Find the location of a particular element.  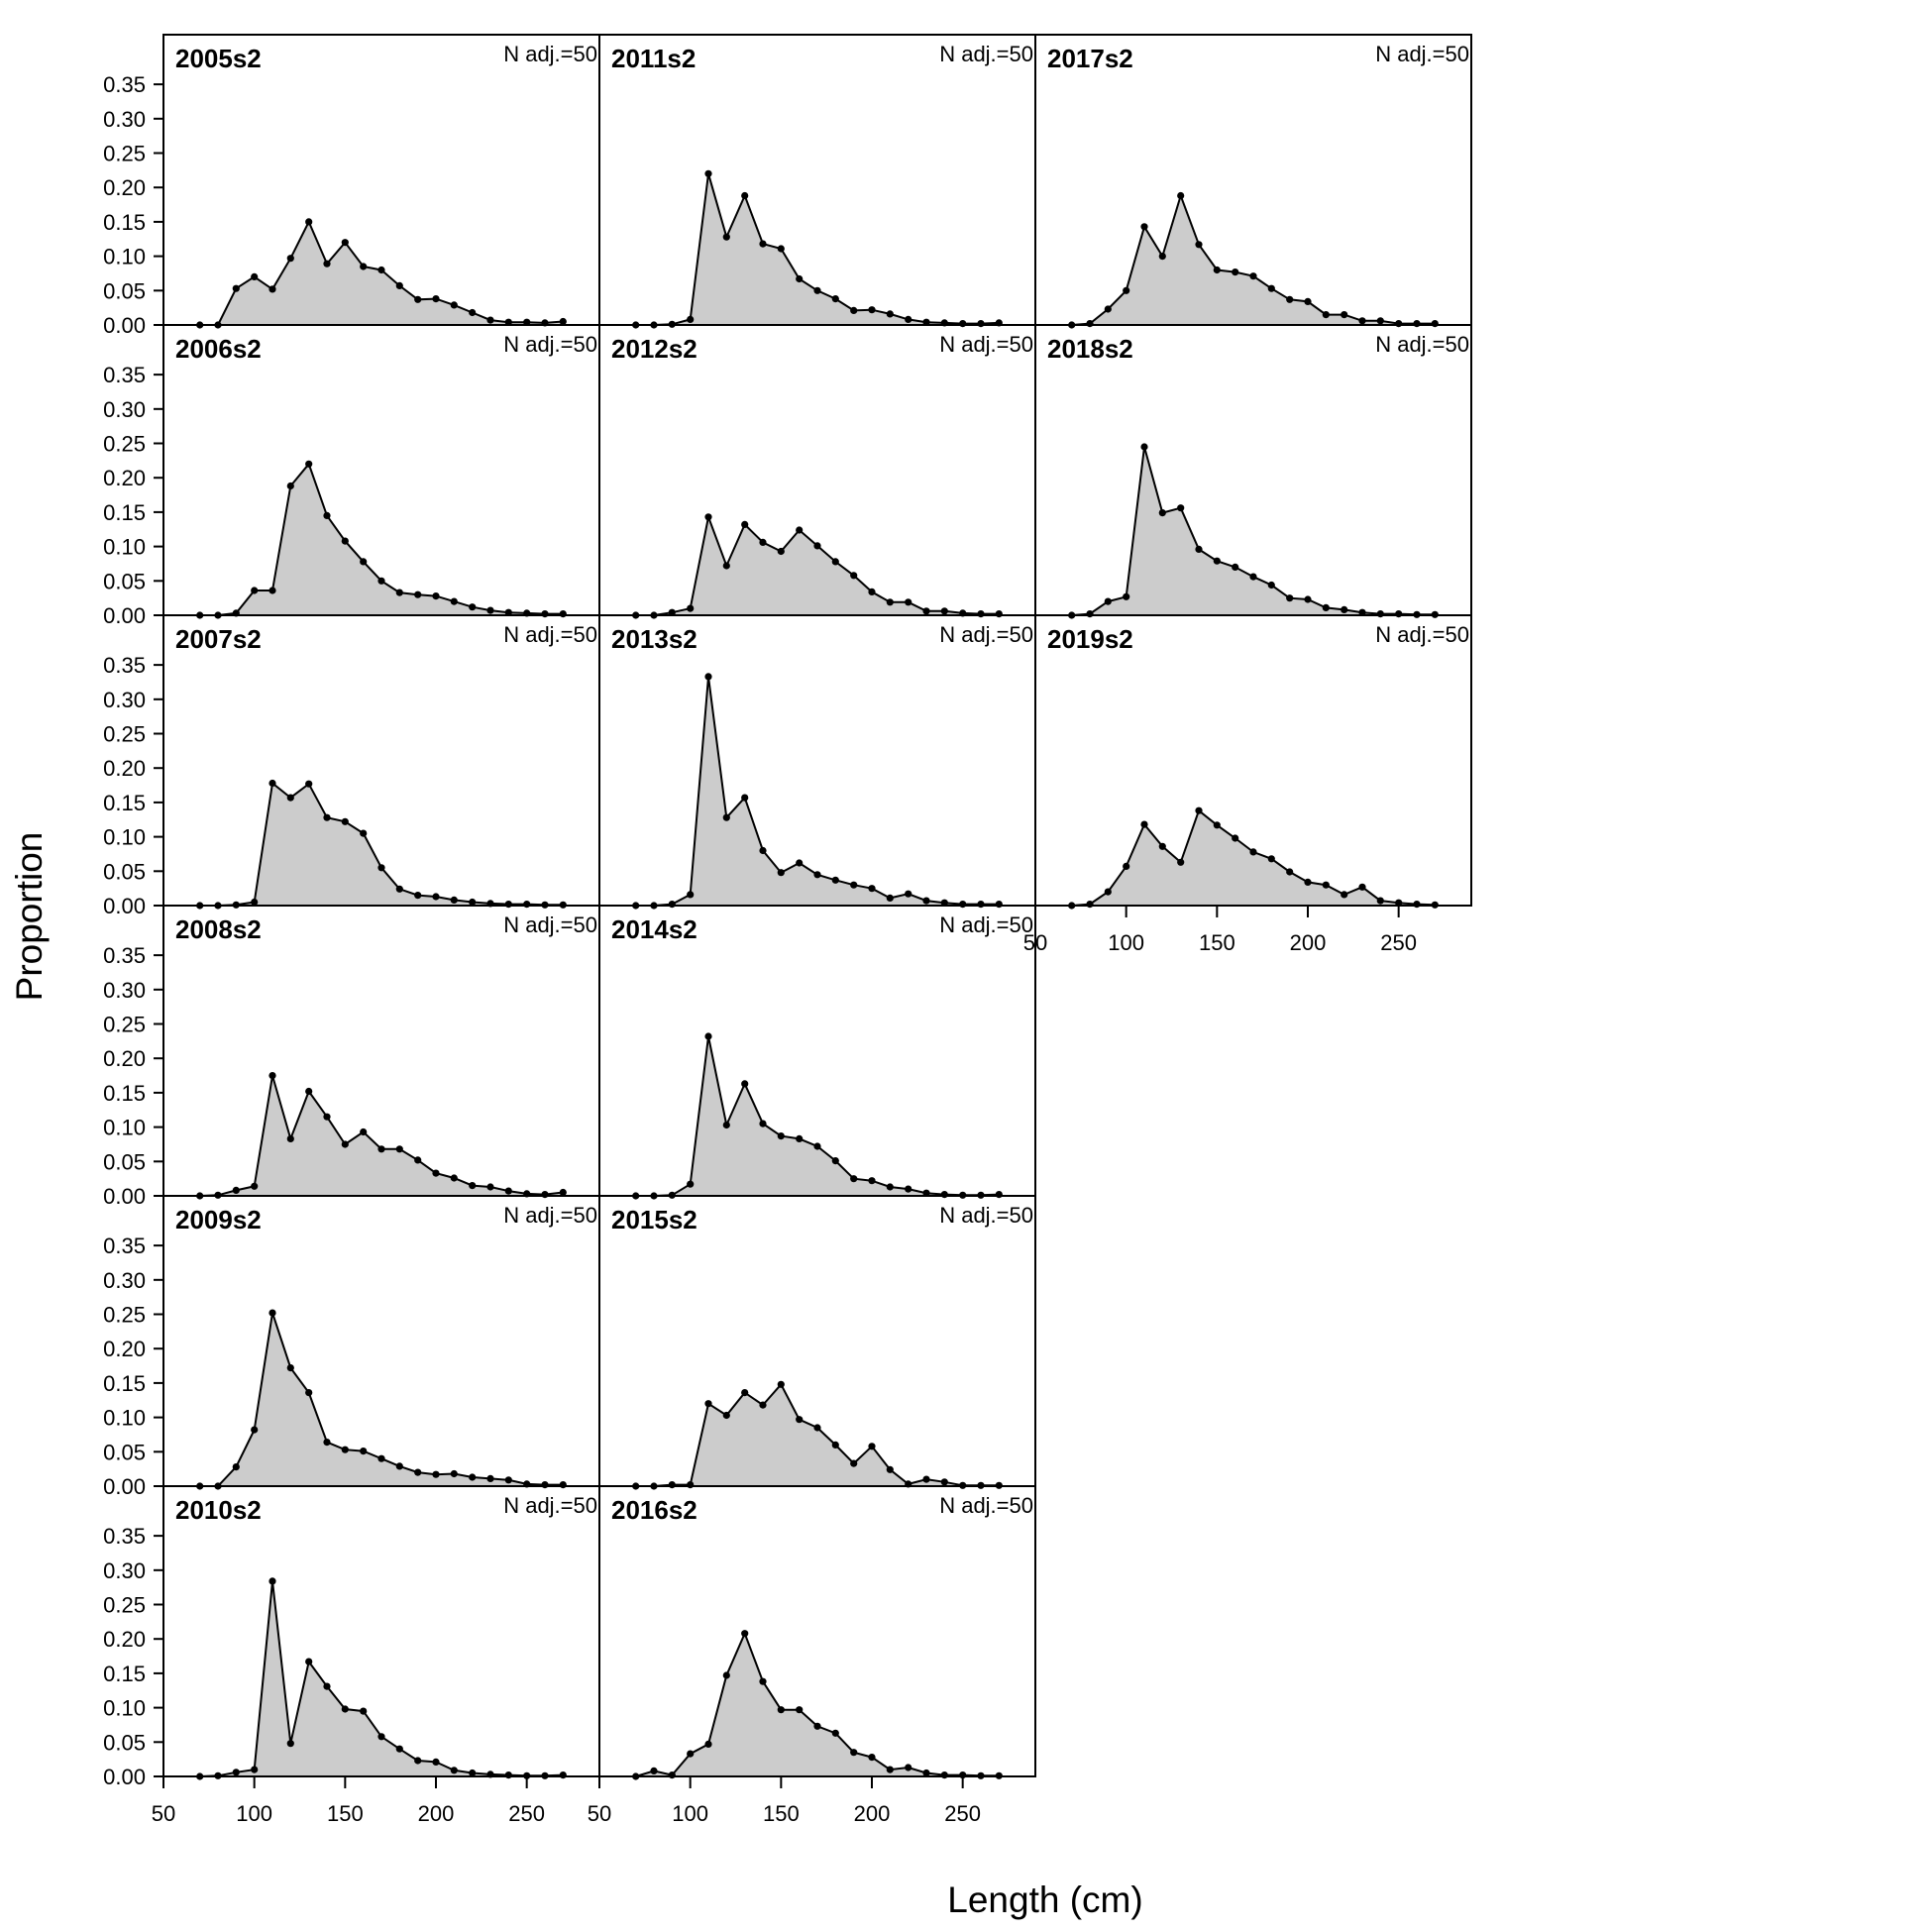

panel-2013s2: 2013s2 N adj.=50 is located at coordinates (817, 762).